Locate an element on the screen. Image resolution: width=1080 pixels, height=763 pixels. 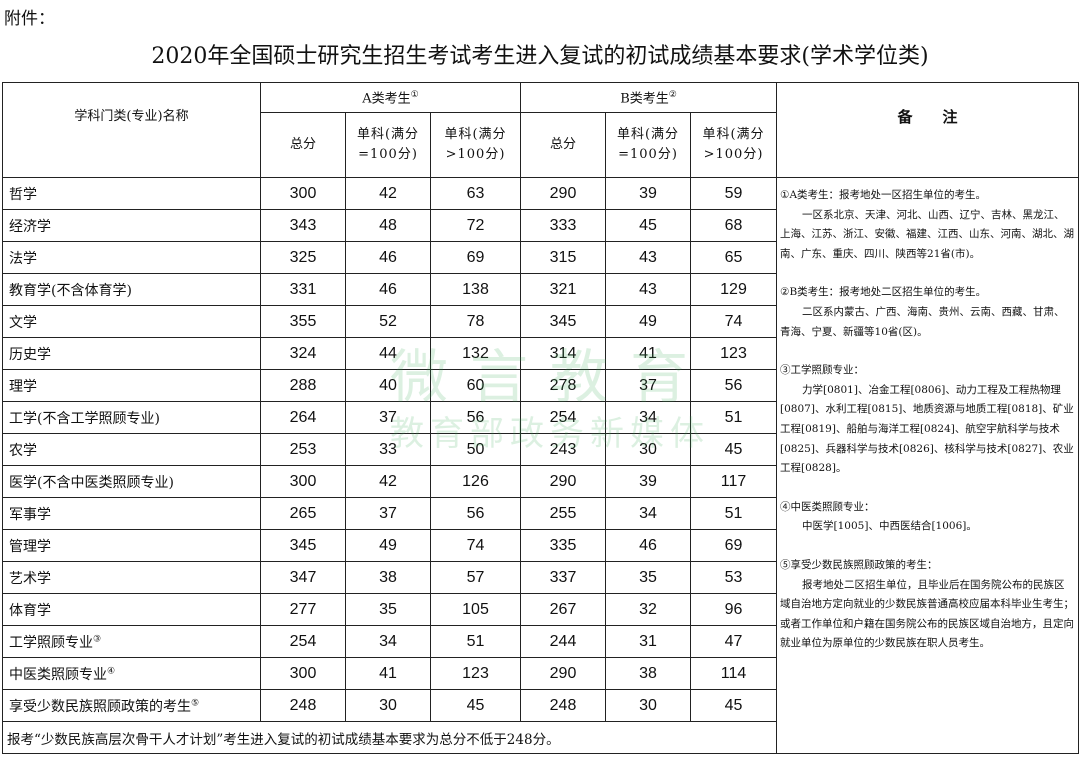
score-a-0: 324 is located at coordinates (303, 353).